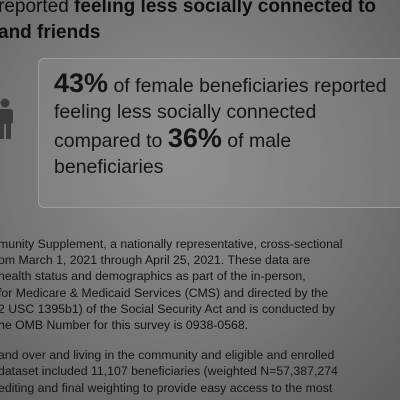  What do you see at coordinates (225, 8) in the screenshot?
I see `headline-bold: feeling less socially connected to` at bounding box center [225, 8].